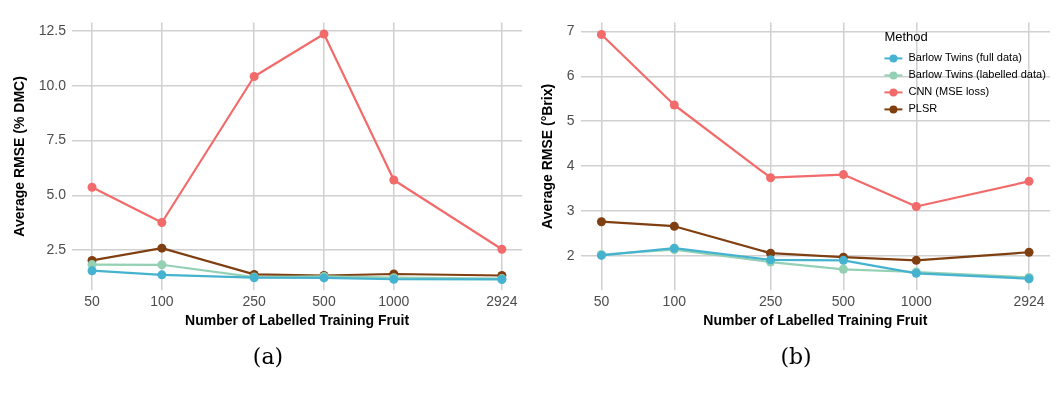  What do you see at coordinates (906, 36) in the screenshot?
I see `legend-title: Method` at bounding box center [906, 36].